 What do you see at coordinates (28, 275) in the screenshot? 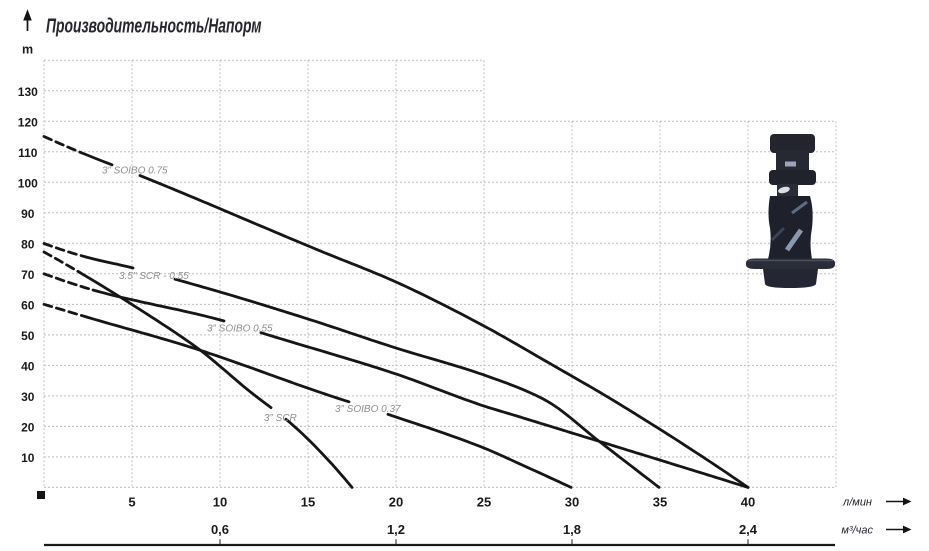
I see `svg-text: 70` at bounding box center [28, 275].